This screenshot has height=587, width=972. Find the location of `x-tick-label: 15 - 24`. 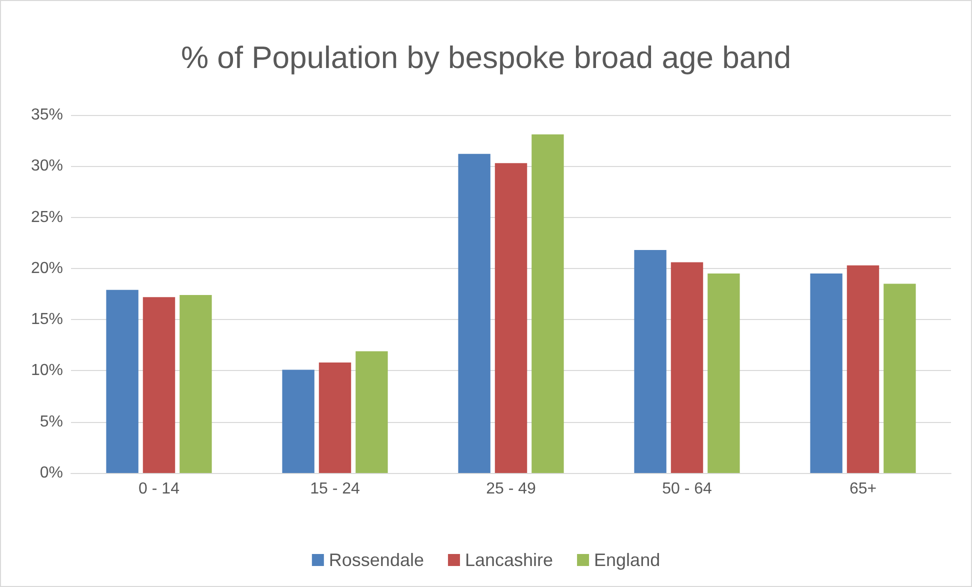

x-tick-label: 15 - 24 is located at coordinates (335, 489).